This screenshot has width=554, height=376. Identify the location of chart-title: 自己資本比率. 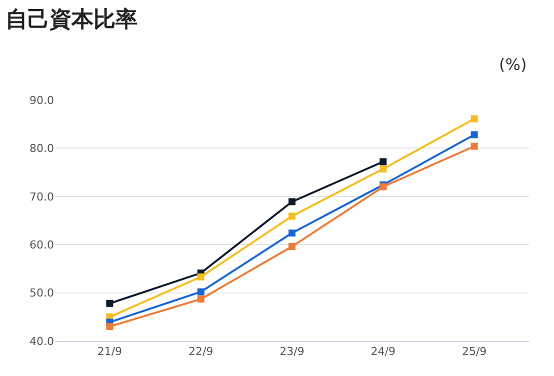
(72, 19).